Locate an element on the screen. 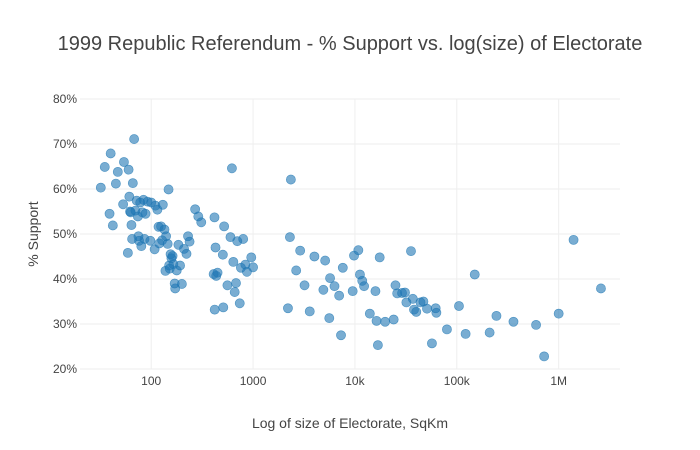 This screenshot has width=700, height=450. y-tick-label: 20% is located at coordinates (65, 369).